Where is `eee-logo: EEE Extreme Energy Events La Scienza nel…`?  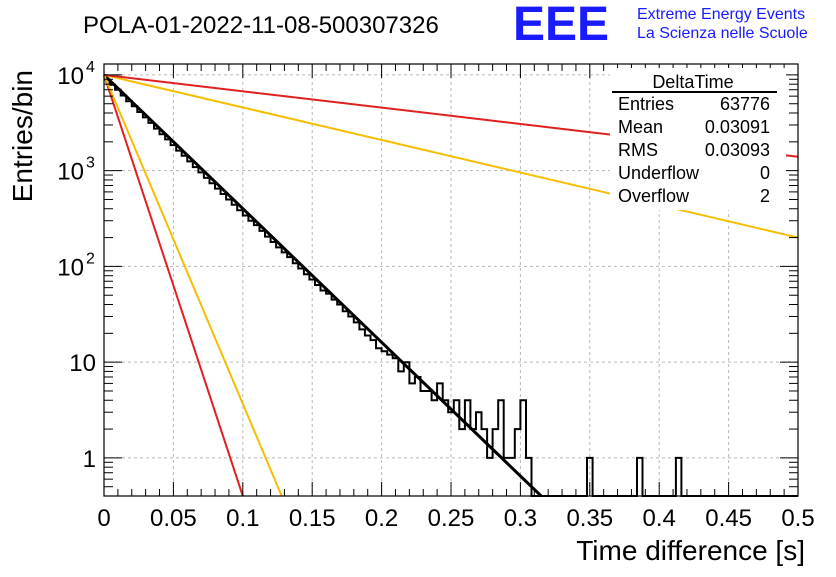
eee-logo: EEE Extreme Energy Events La Scienza nel… is located at coordinates (660, 25).